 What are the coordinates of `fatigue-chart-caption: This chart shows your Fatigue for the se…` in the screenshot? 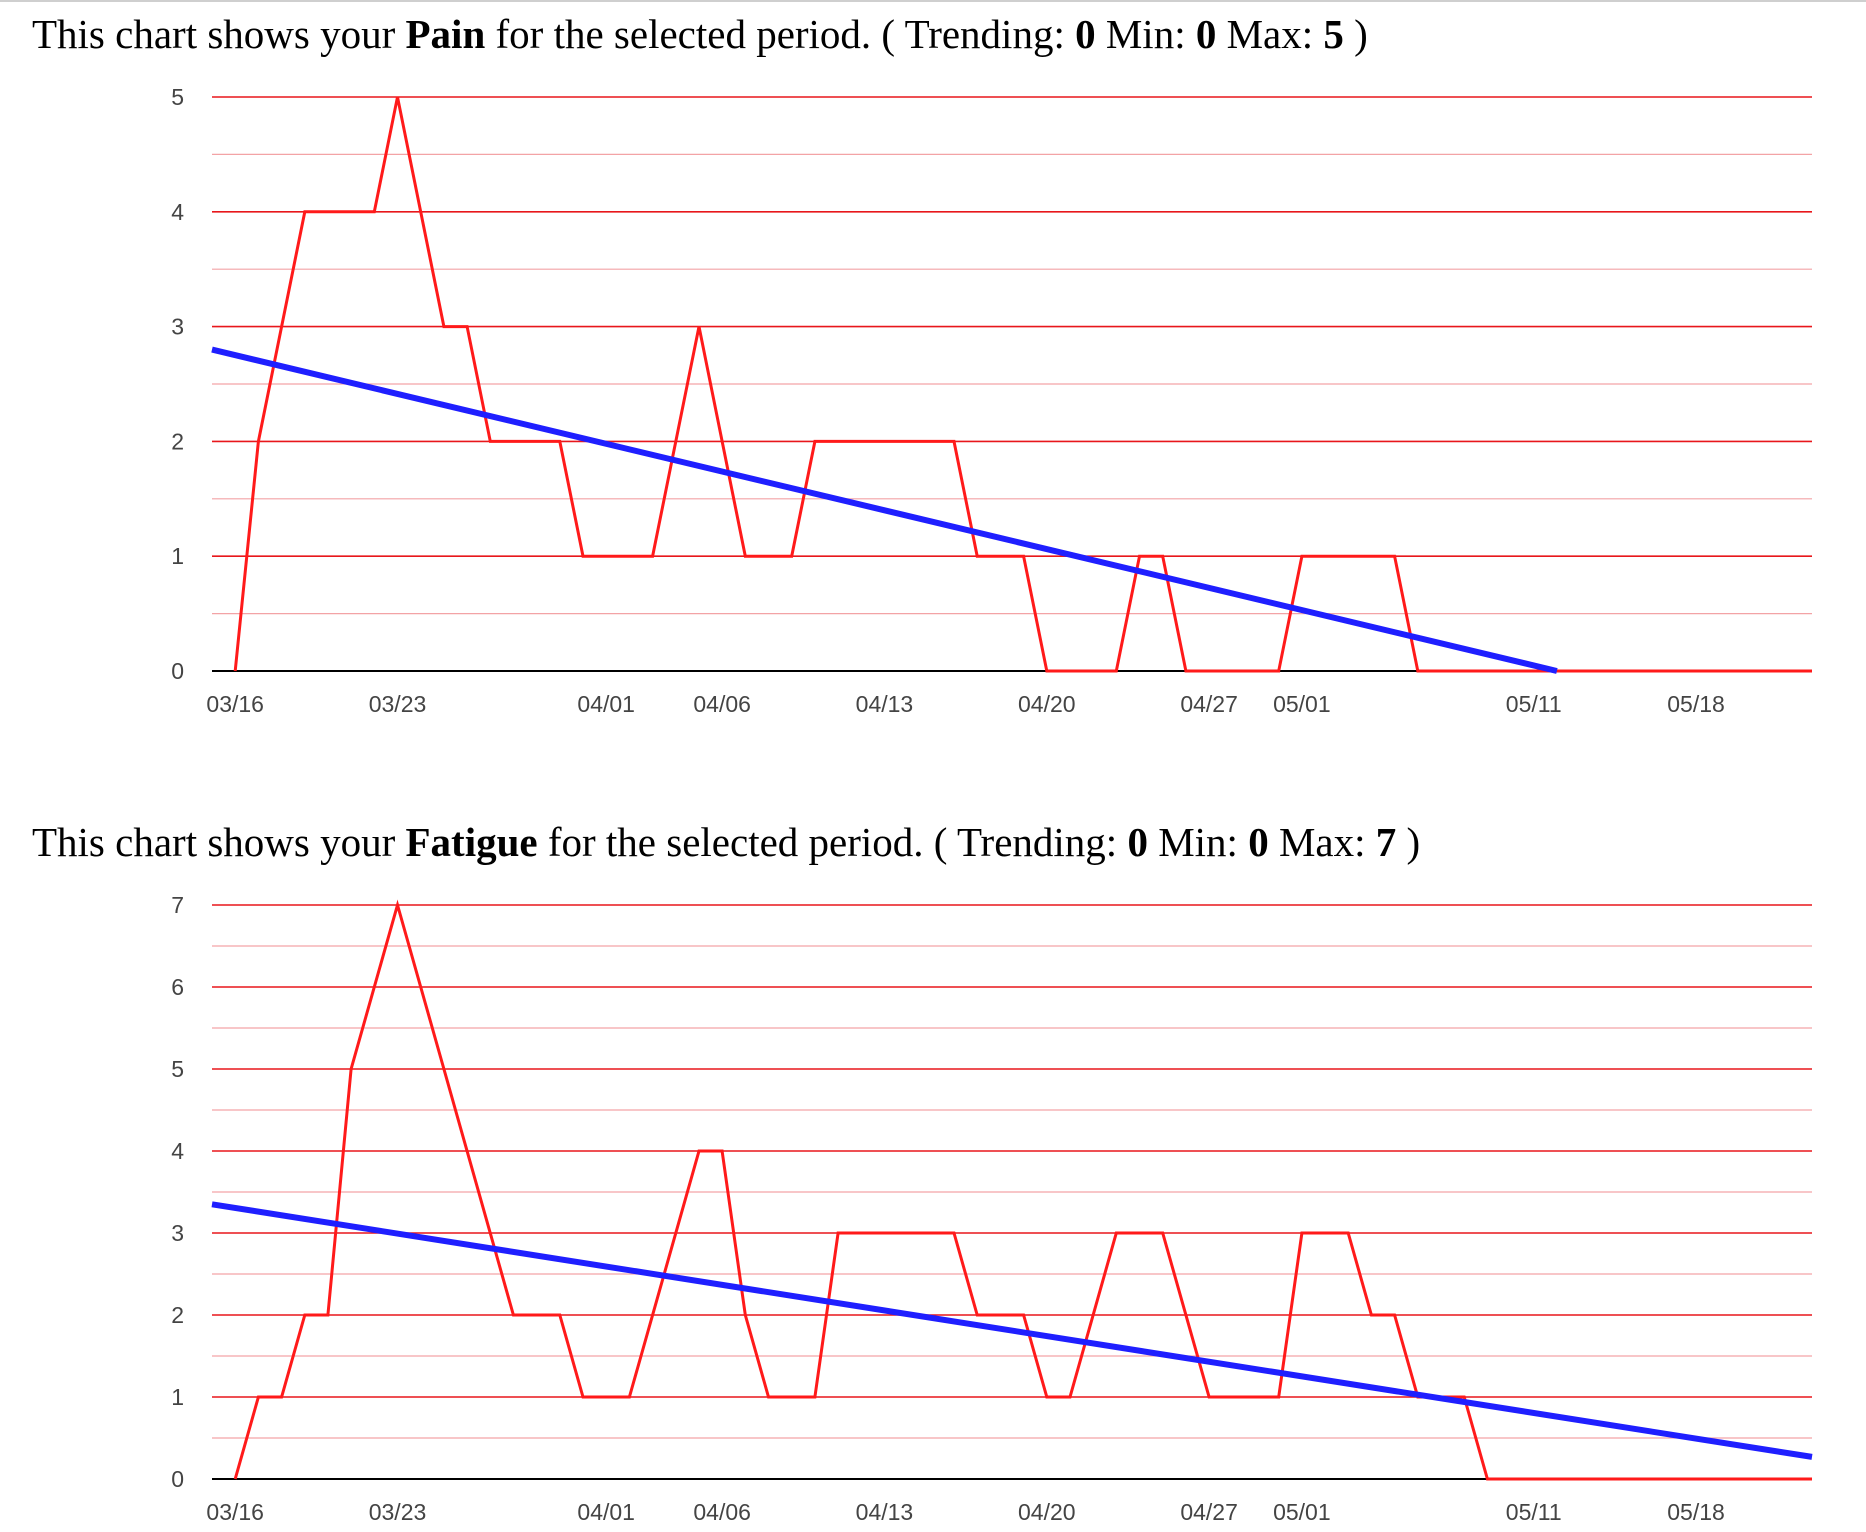 It's located at (726, 842).